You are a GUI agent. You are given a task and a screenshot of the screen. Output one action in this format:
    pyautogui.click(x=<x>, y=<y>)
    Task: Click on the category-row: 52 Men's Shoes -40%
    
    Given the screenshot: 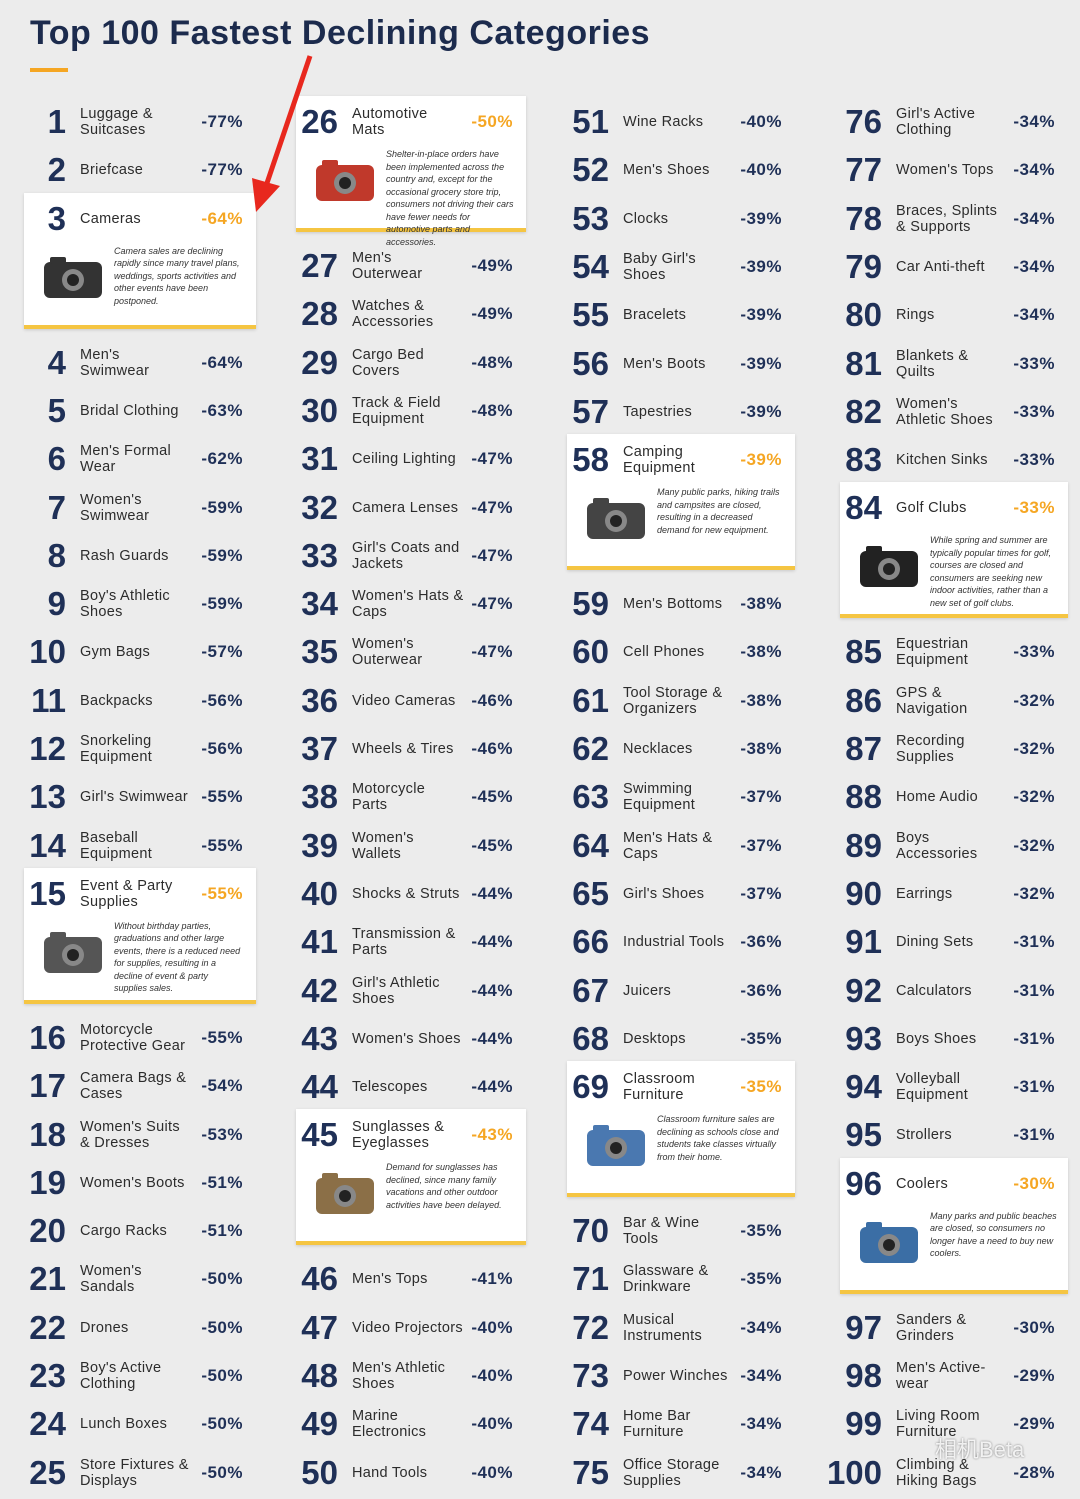 What is the action you would take?
    pyautogui.click(x=540, y=170)
    